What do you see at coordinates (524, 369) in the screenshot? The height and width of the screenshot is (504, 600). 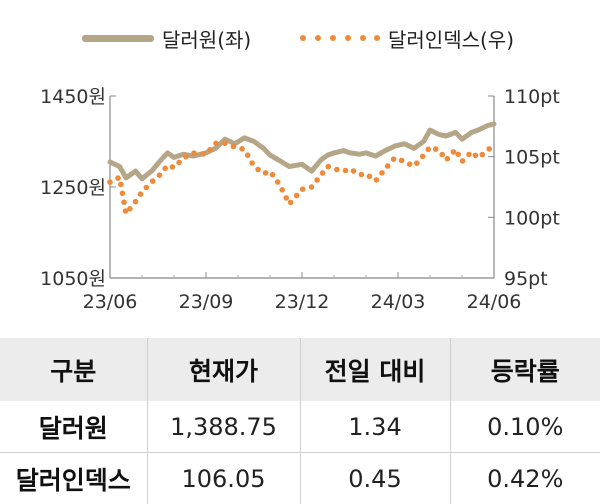 I see `col-header-rate: 등락률` at bounding box center [524, 369].